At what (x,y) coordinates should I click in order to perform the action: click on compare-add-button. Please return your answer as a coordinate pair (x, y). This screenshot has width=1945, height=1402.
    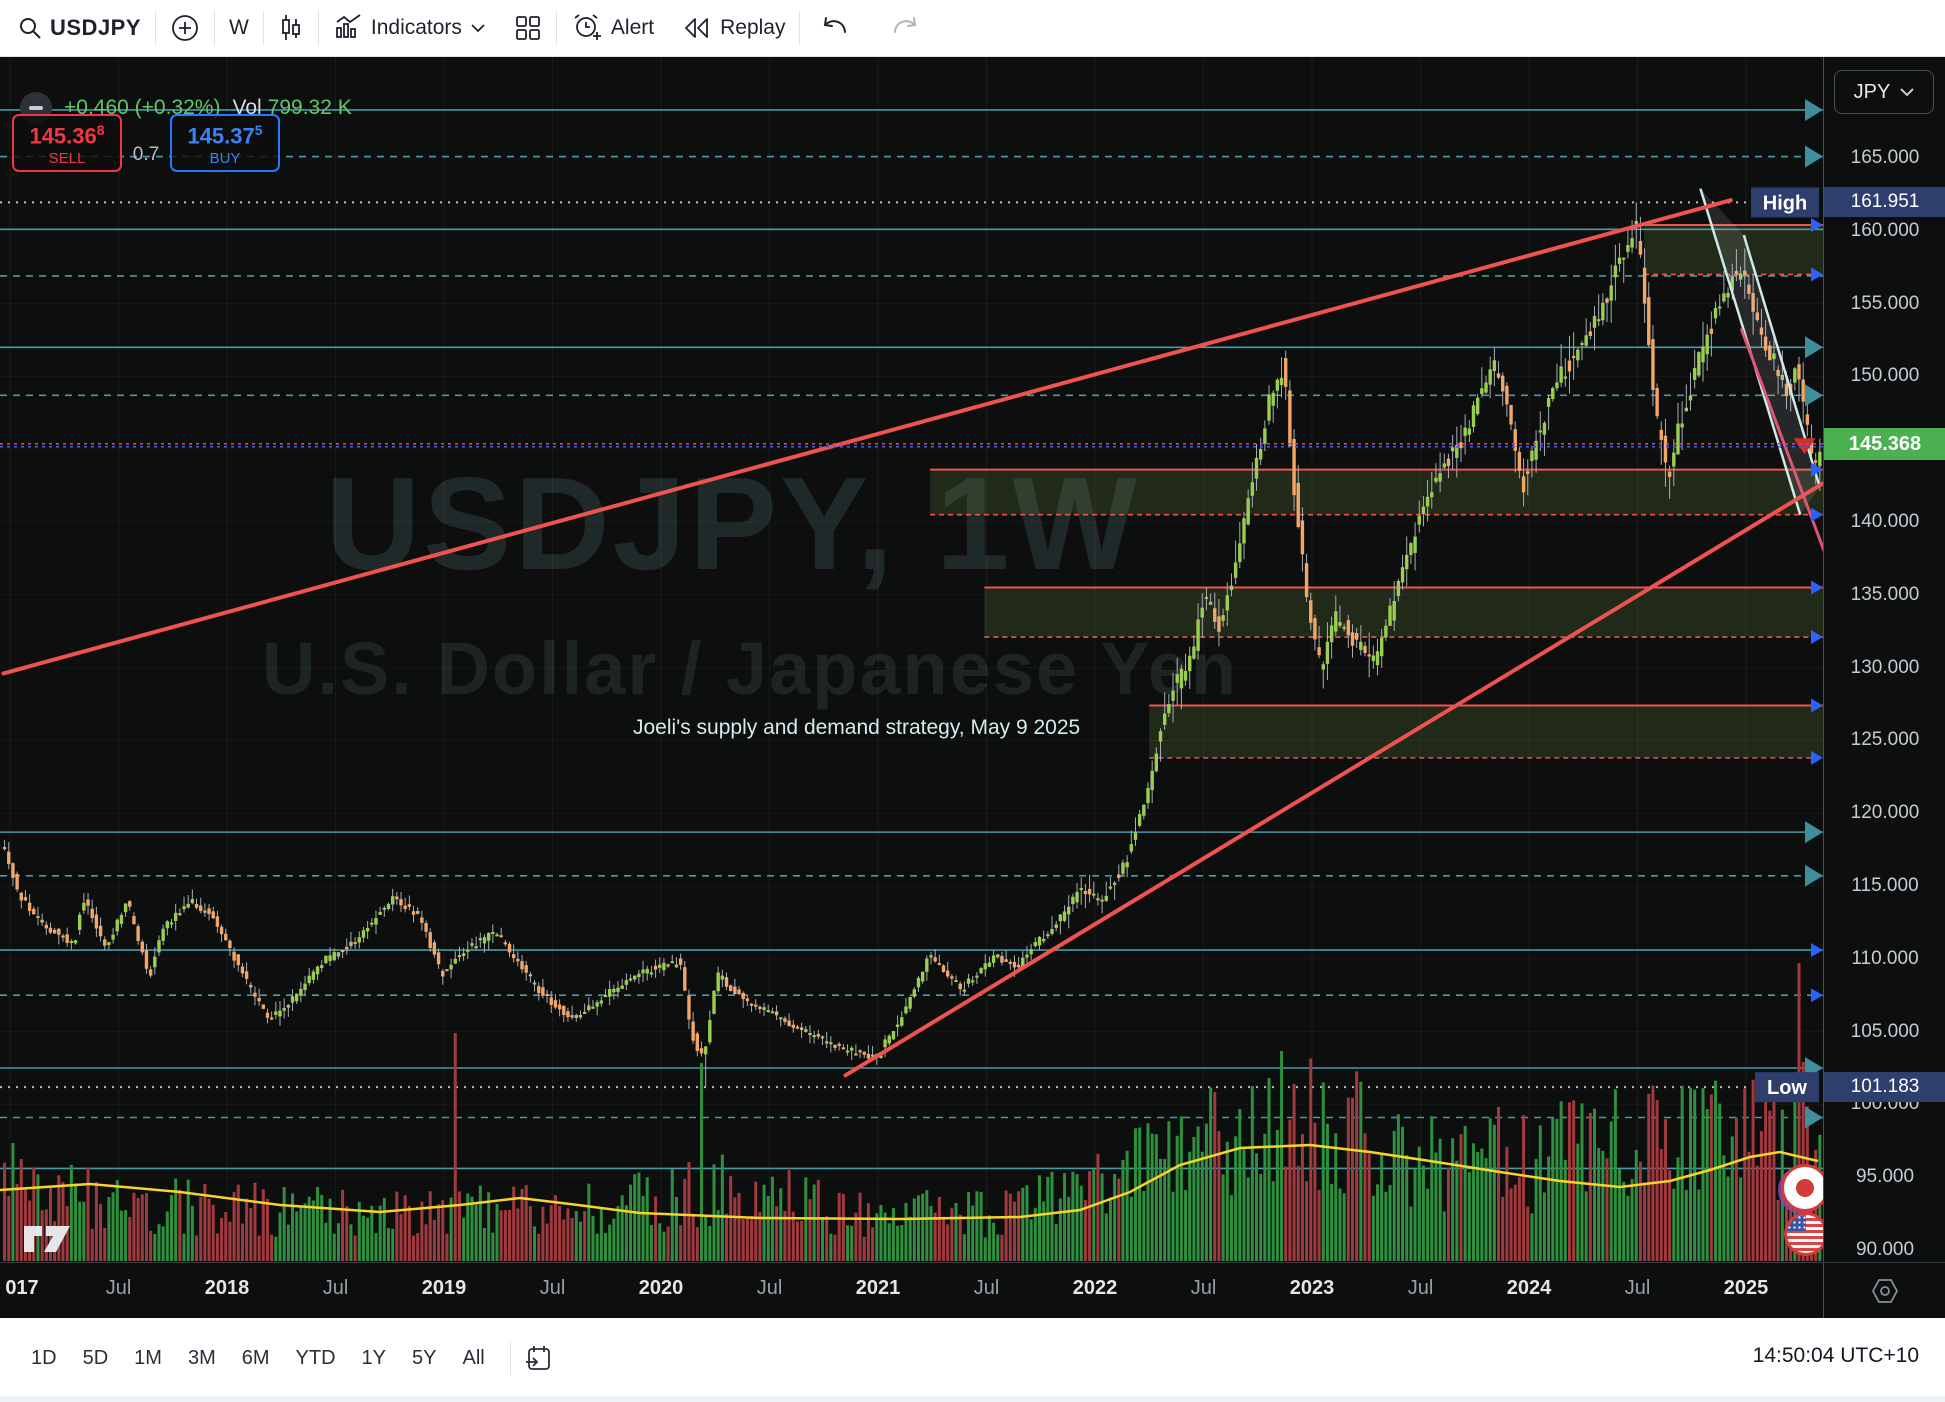
    Looking at the image, I should click on (185, 28).